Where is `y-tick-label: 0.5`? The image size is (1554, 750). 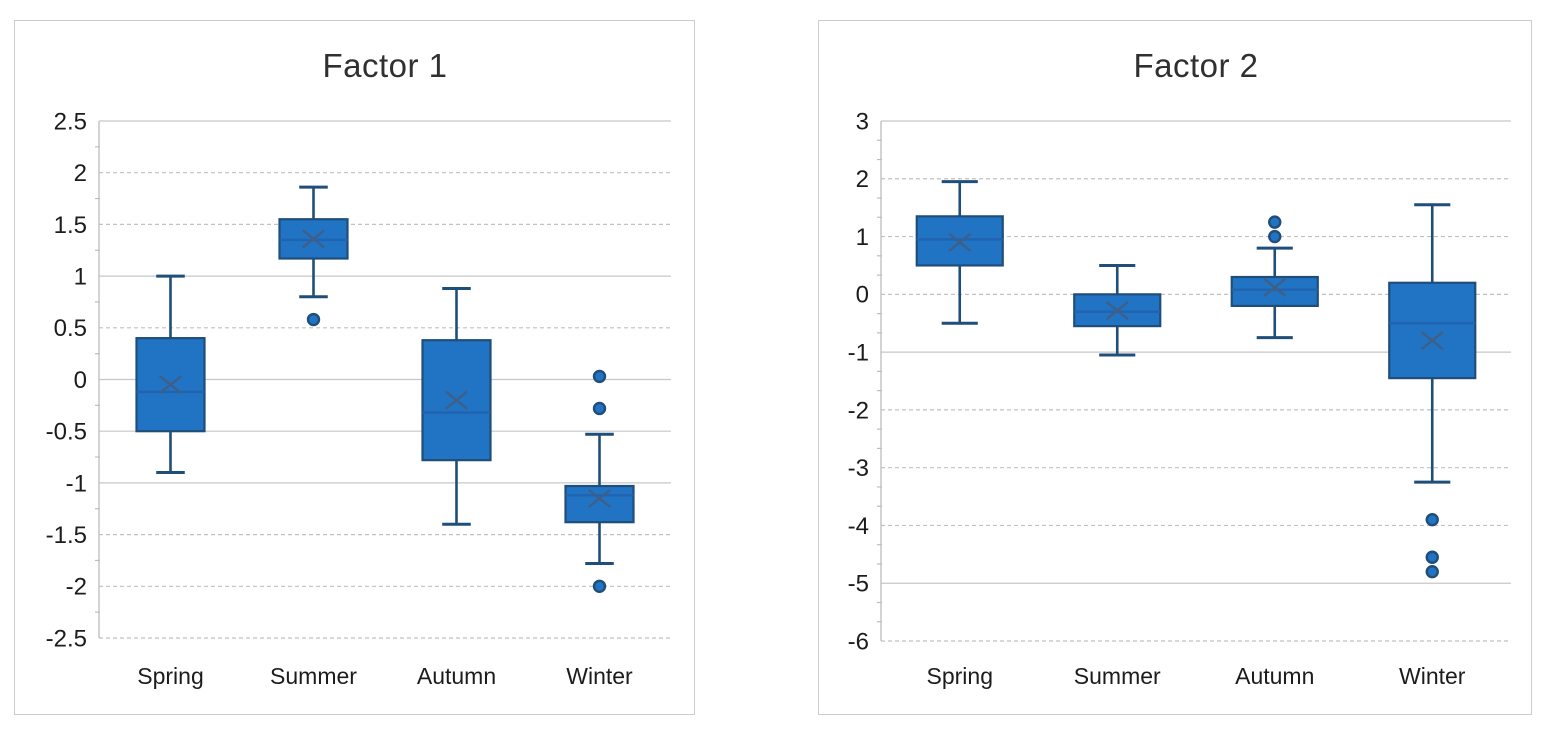
y-tick-label: 0.5 is located at coordinates (70, 328).